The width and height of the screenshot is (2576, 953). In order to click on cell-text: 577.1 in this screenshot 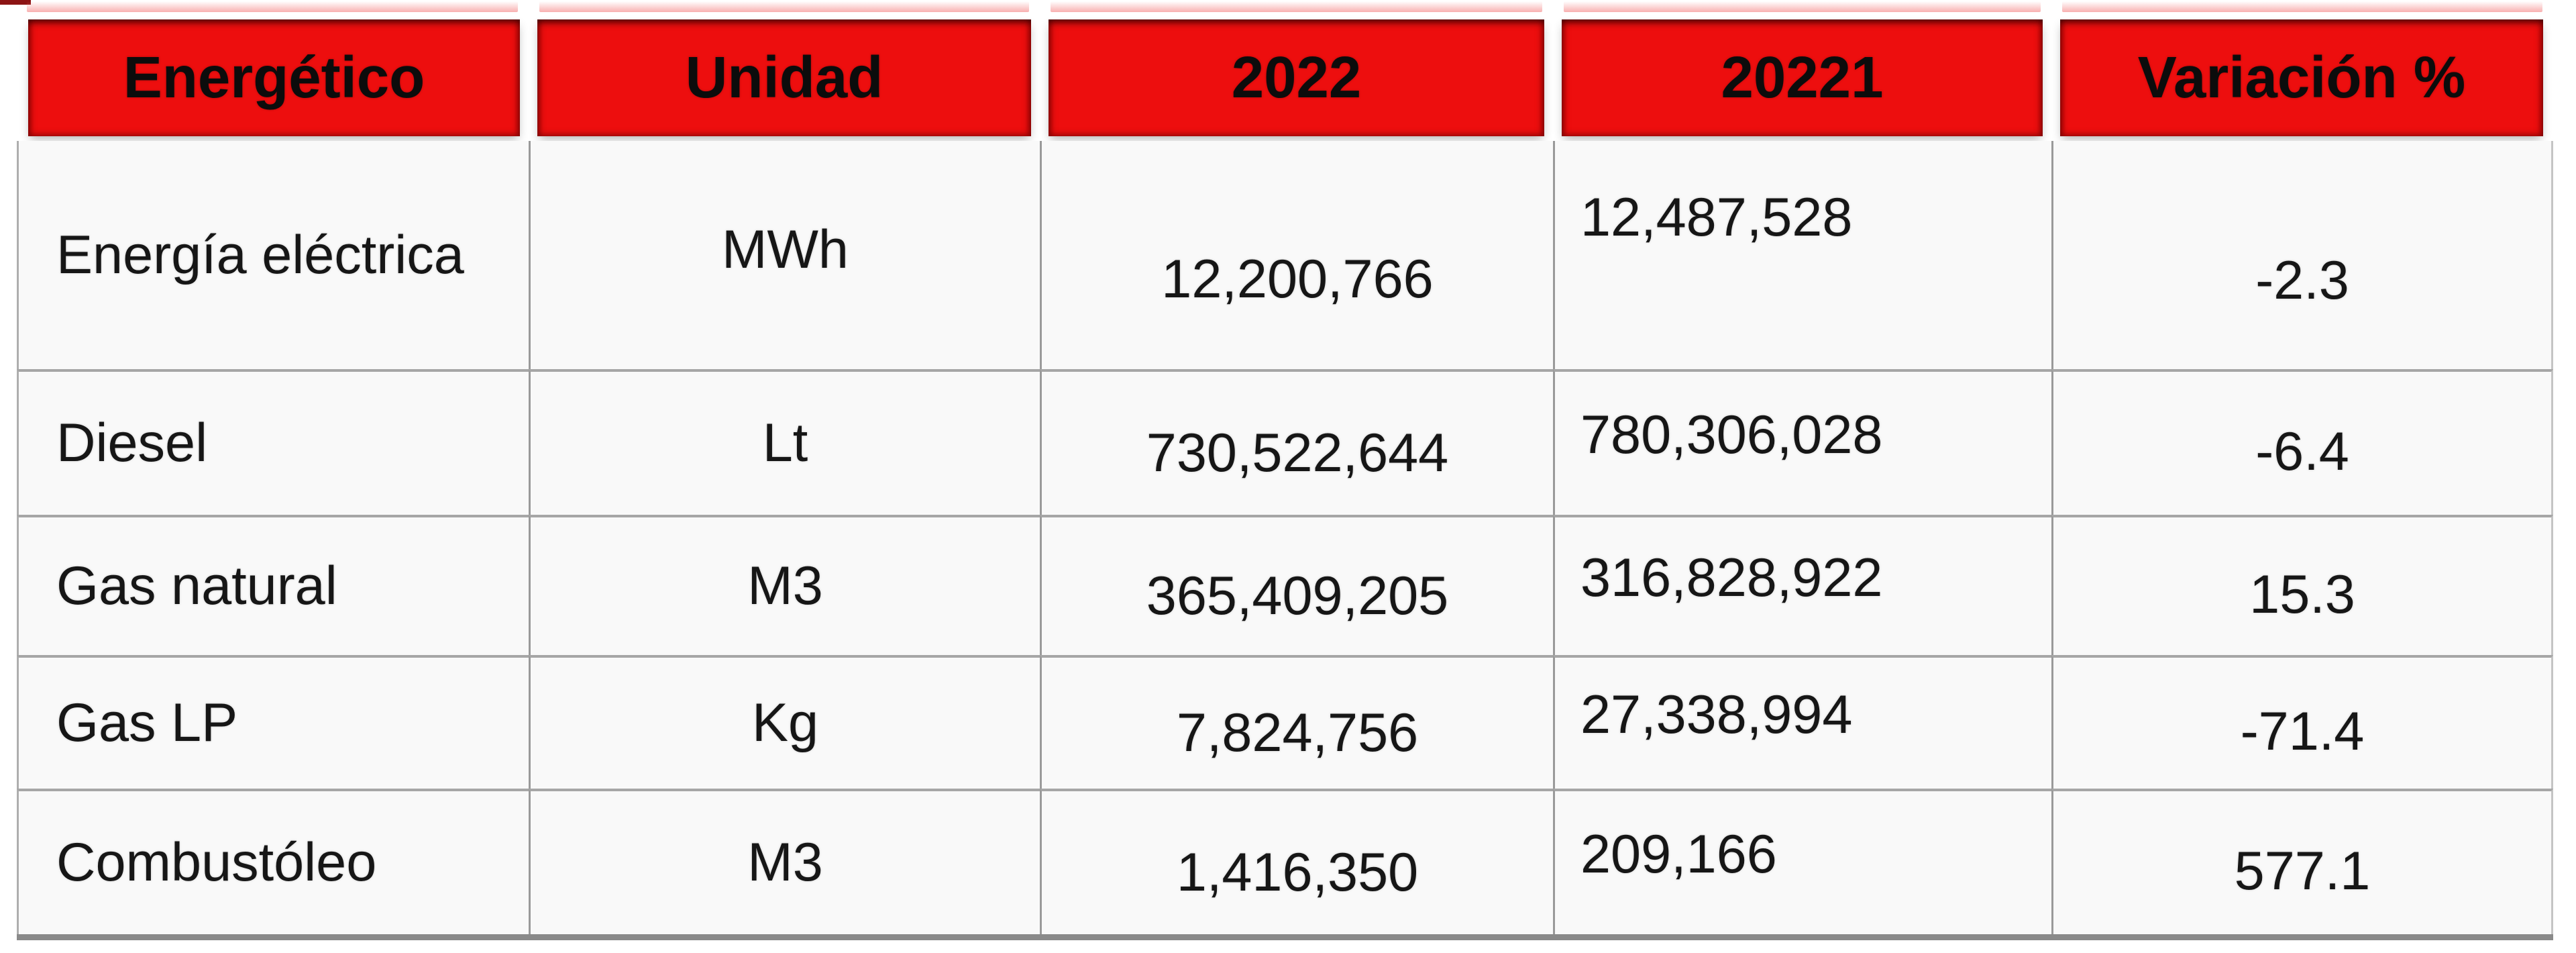, I will do `click(2302, 871)`.